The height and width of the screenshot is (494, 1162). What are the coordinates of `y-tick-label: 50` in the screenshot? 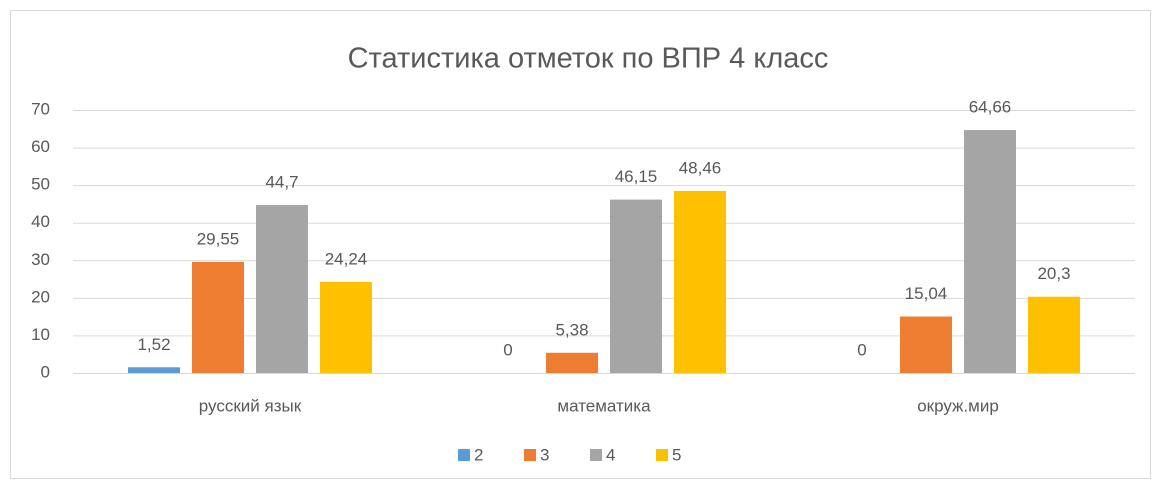 It's located at (40, 184).